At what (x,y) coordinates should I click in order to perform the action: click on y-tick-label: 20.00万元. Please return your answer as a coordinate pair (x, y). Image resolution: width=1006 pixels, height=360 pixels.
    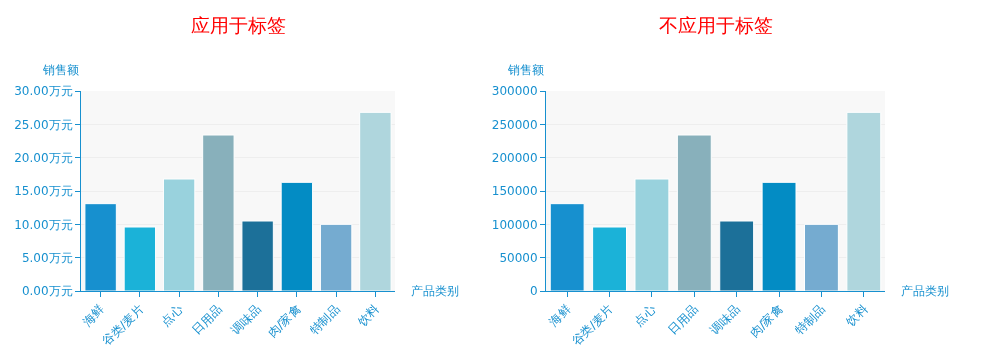
    Looking at the image, I should click on (43, 157).